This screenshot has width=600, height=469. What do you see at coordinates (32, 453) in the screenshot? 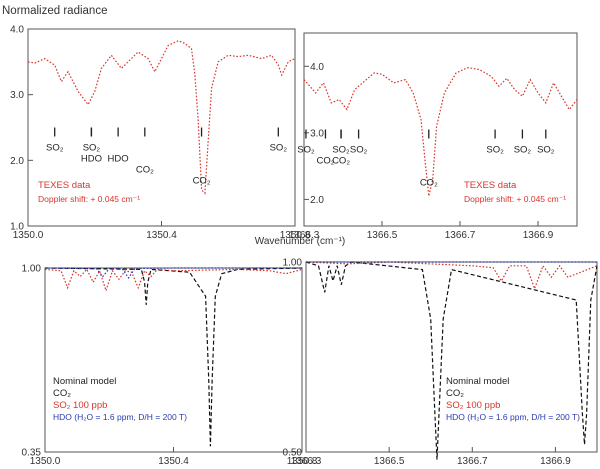
I see `y-tick-label: 0.35` at bounding box center [32, 453].